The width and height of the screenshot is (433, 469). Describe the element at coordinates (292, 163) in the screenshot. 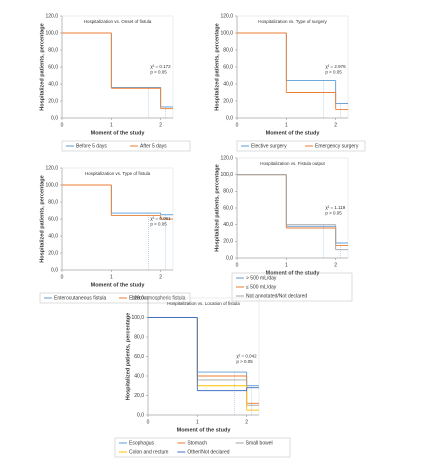

I see `chart-title: Hospitalization vs. Fistula output` at that location.